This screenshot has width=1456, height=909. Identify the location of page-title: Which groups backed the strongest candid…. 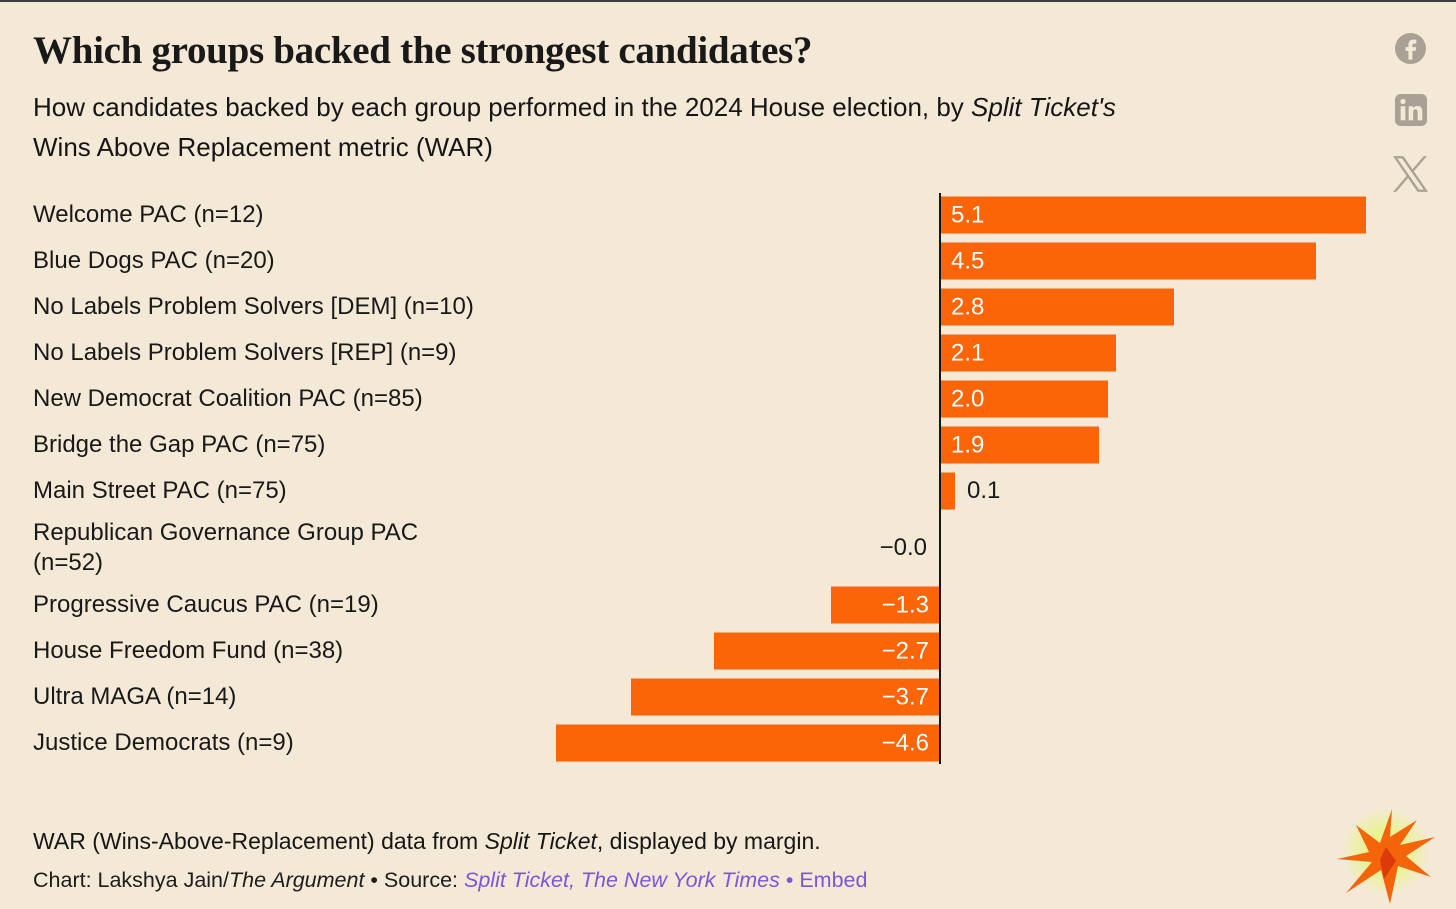
(423, 50).